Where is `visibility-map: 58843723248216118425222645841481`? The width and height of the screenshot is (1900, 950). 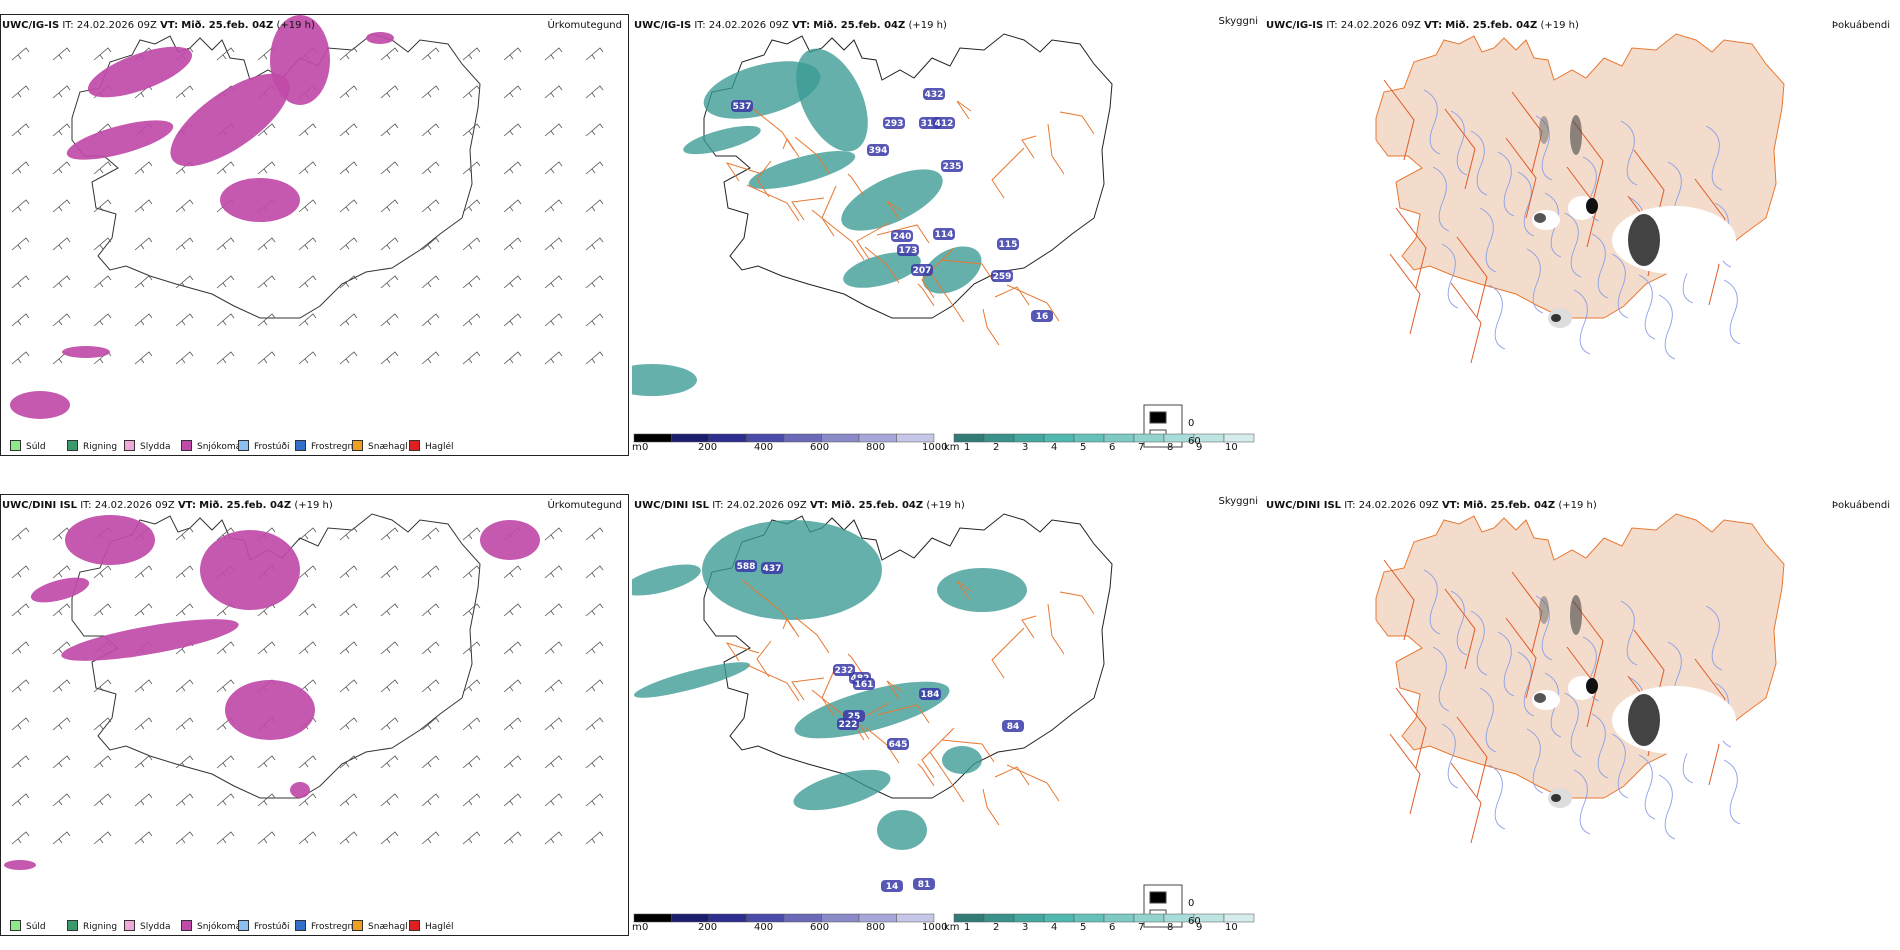 visibility-map: 58843723248216118425222645841481 is located at coordinates (907, 720).